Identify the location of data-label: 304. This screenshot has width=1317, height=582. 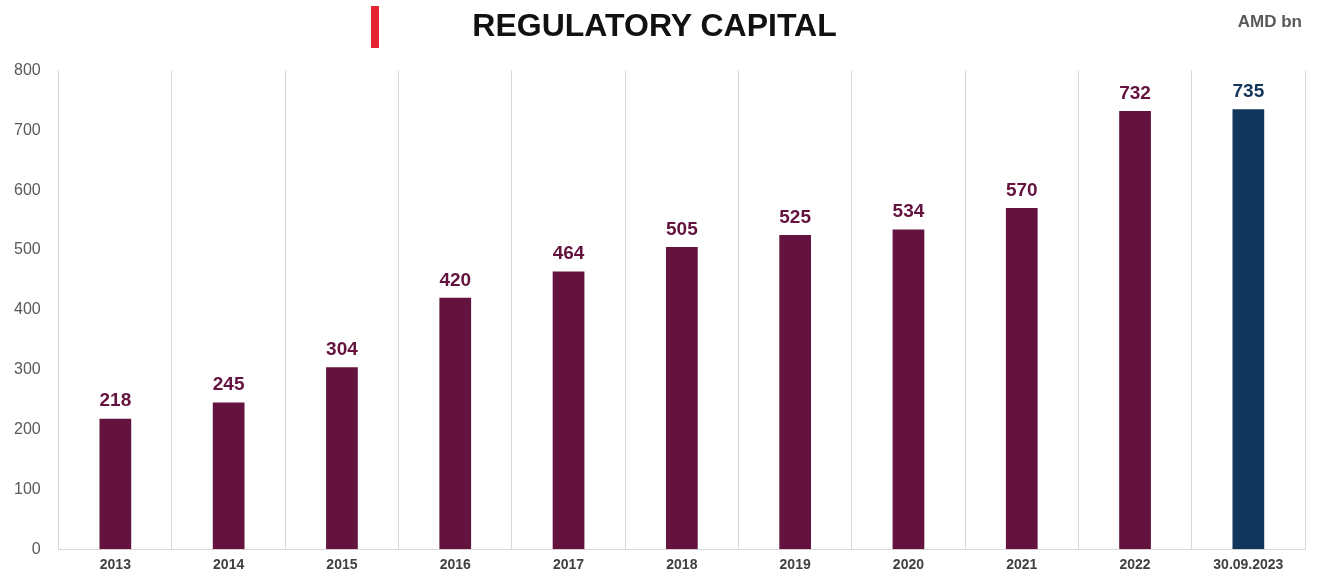
(342, 348).